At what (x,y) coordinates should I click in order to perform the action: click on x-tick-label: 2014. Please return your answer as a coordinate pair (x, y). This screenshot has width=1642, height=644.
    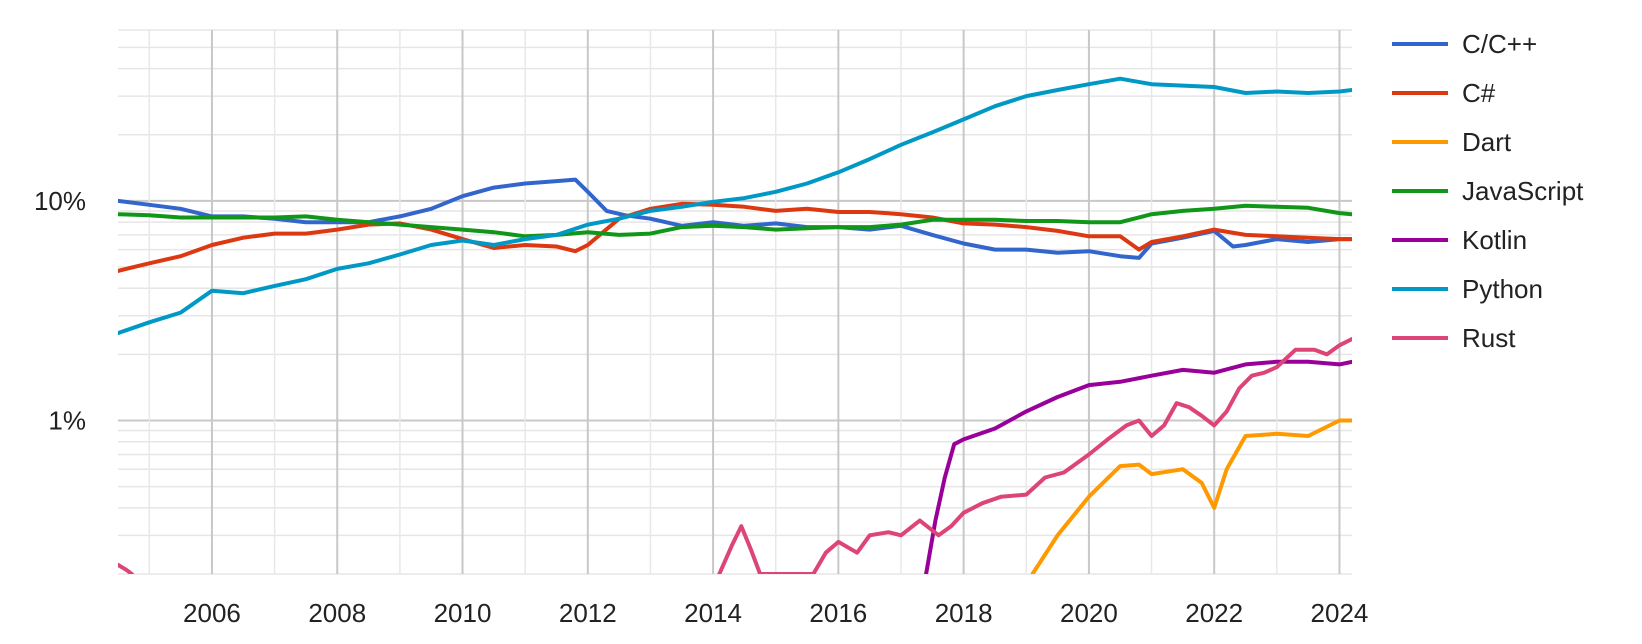
    Looking at the image, I should click on (713, 613).